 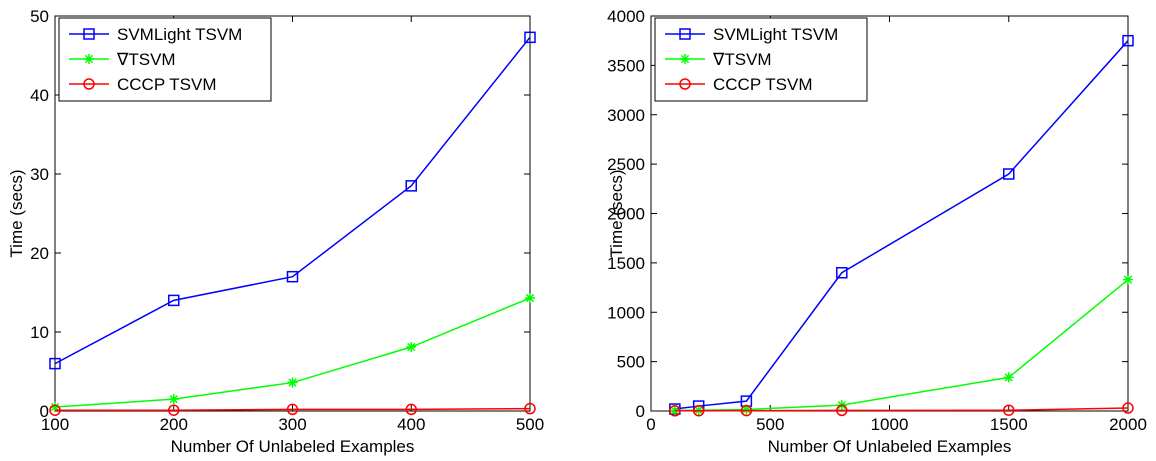 What do you see at coordinates (626, 312) in the screenshot?
I see `y-tick-label: 1000` at bounding box center [626, 312].